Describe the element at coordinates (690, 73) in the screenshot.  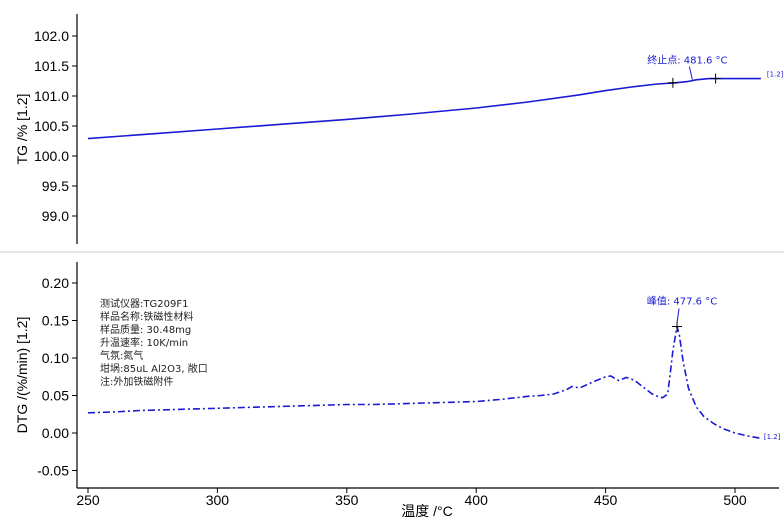
I see `tg-annotation-leader` at that location.